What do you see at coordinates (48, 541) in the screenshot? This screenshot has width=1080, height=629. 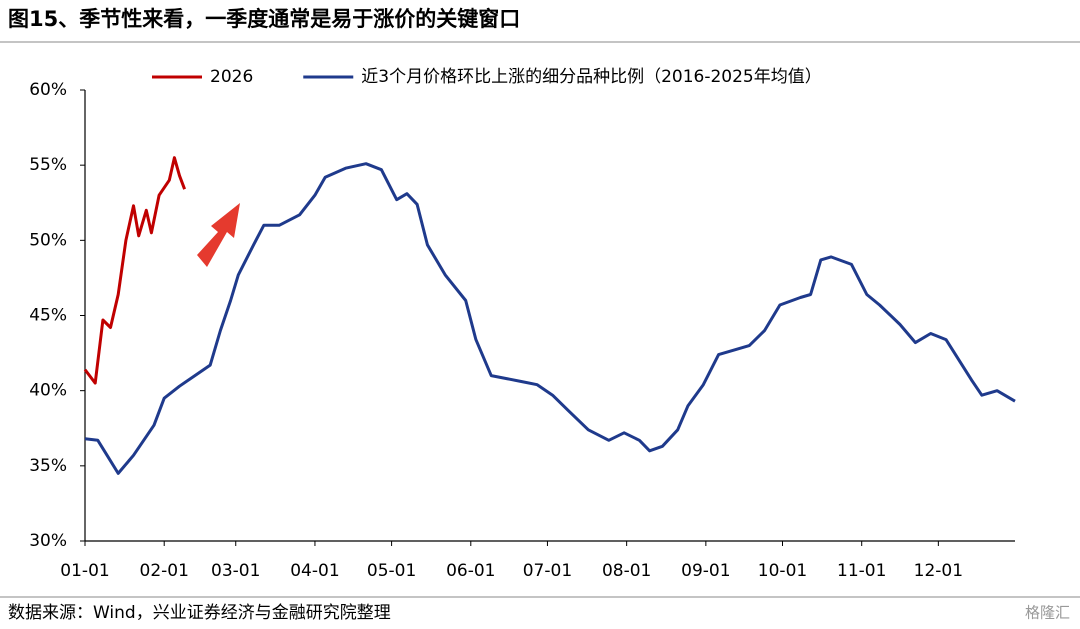 I see `y-tick-label: 30%` at bounding box center [48, 541].